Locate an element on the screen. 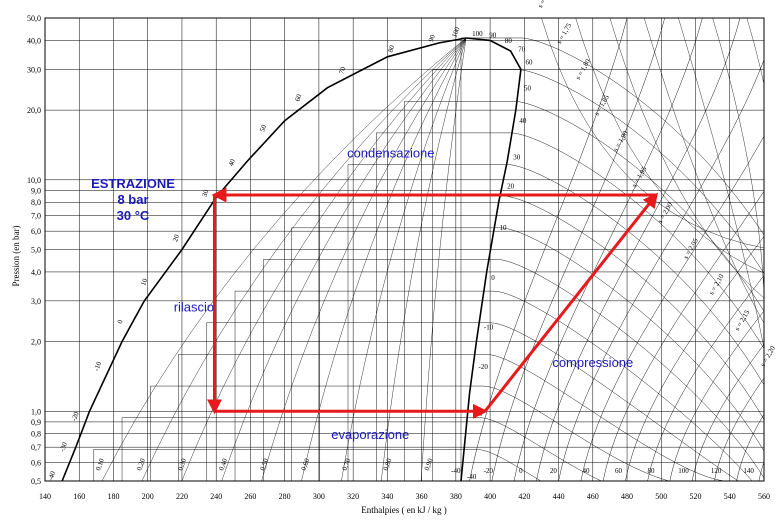 The image size is (784, 523). extraction-pressure: 8 bar is located at coordinates (132, 199).